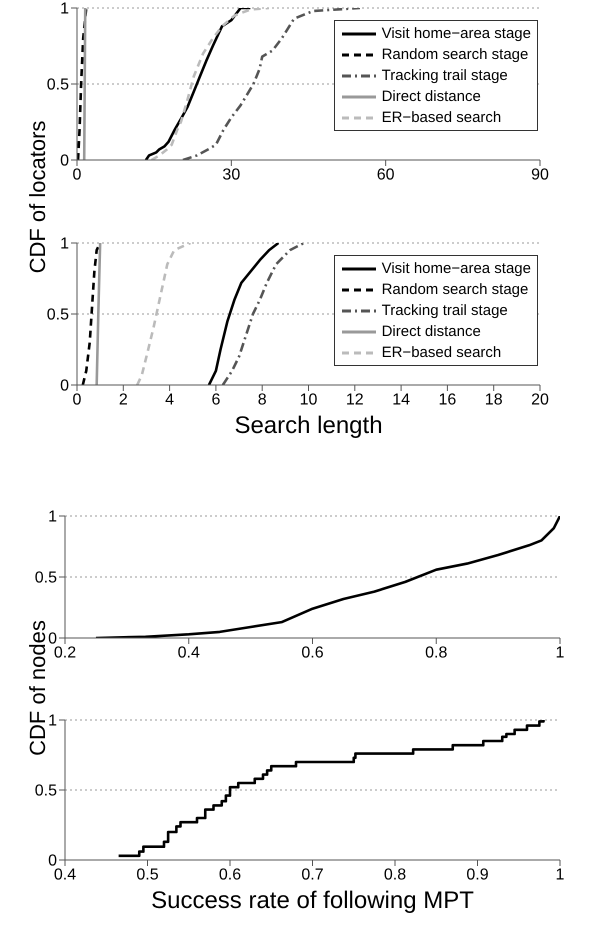 Image resolution: width=592 pixels, height=929 pixels. What do you see at coordinates (401, 399) in the screenshot?
I see `x-tick-label: 14` at bounding box center [401, 399].